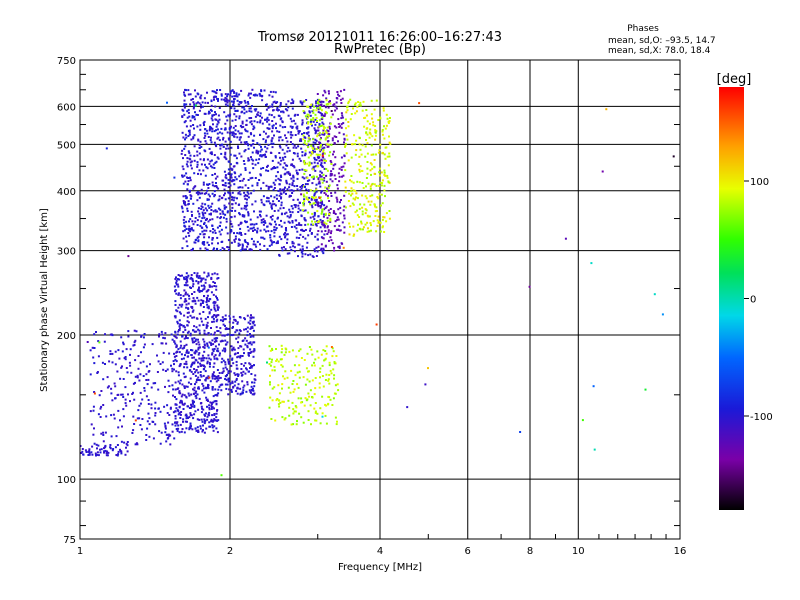 This screenshot has width=800, height=600. What do you see at coordinates (379, 37) in the screenshot?
I see `chart-title-line1: Tromsø 20121011 16:26:00–16:27:43` at bounding box center [379, 37].